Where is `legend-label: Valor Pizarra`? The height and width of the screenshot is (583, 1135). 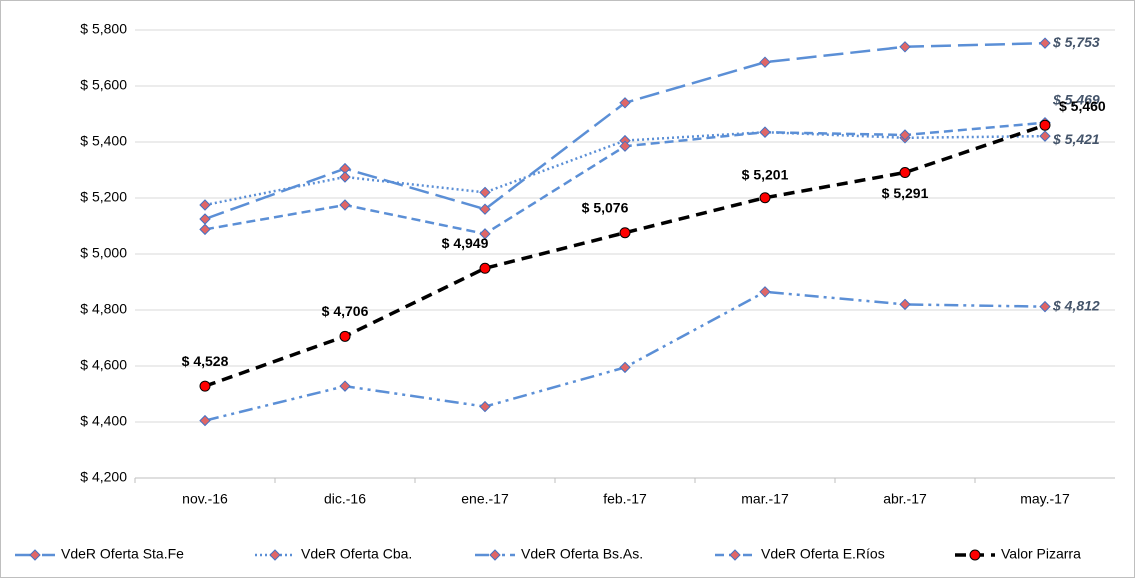
legend-label: Valor Pizarra is located at coordinates (1041, 554).